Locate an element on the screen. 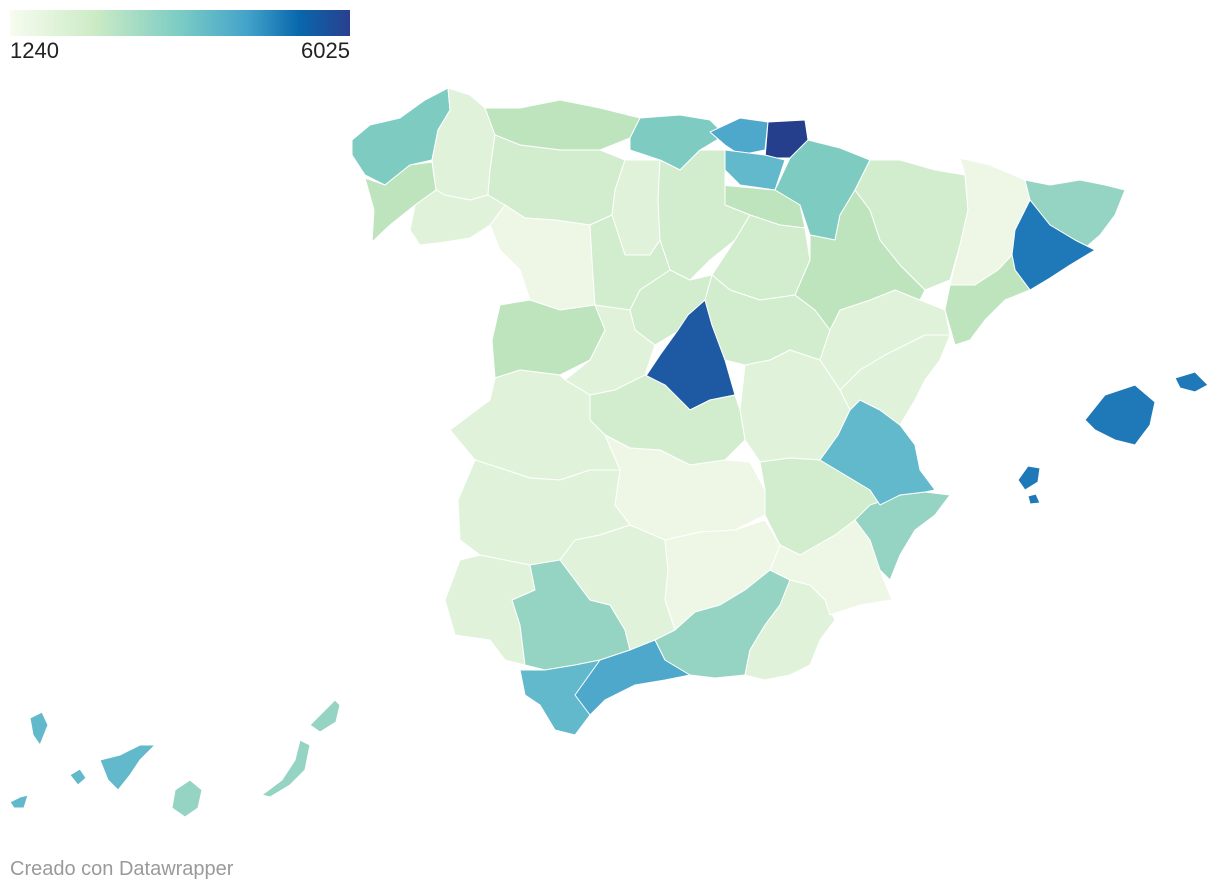 This screenshot has width=1220, height=894. legend-max-label: 6025 is located at coordinates (325, 50).